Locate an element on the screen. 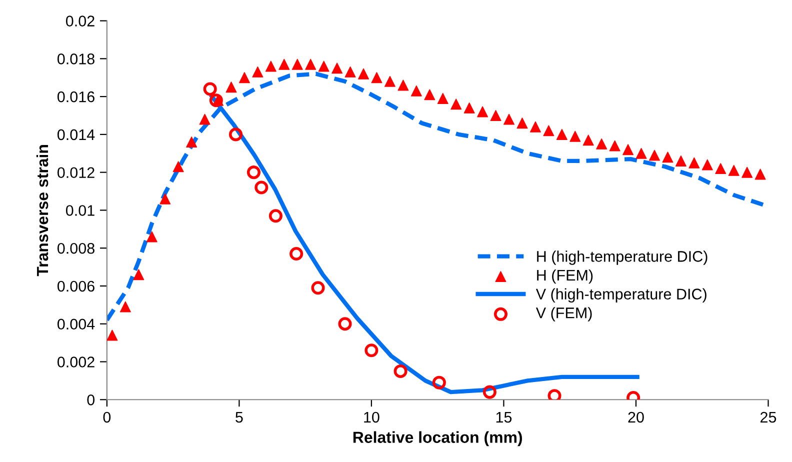 This screenshot has height=462, width=792. x-tick-label: 5 is located at coordinates (239, 417).